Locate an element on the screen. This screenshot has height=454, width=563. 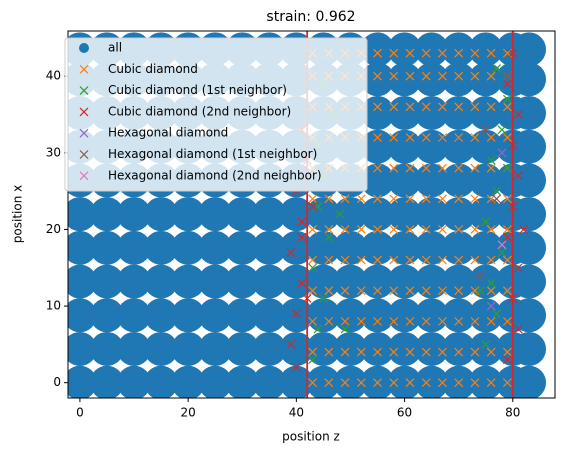
legend-label: Hexagonal diamond (2nd neighbor) is located at coordinates (215, 175).